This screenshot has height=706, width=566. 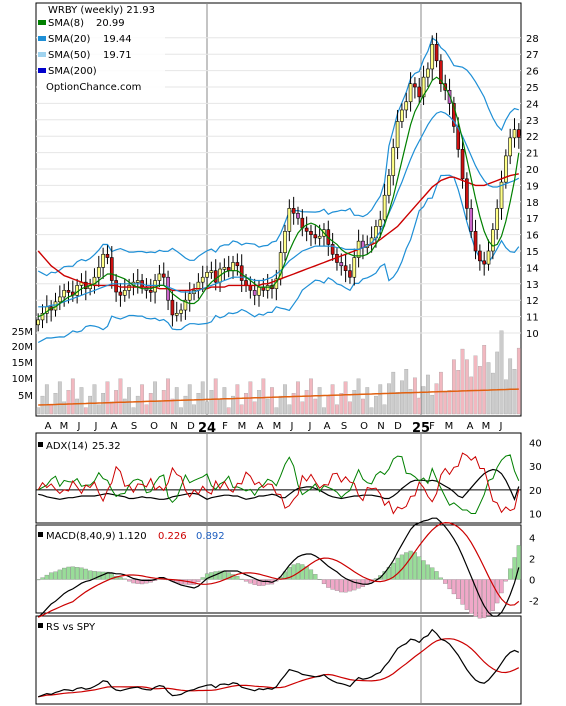 I want to click on x-tick-label: J, so click(x=79, y=426).